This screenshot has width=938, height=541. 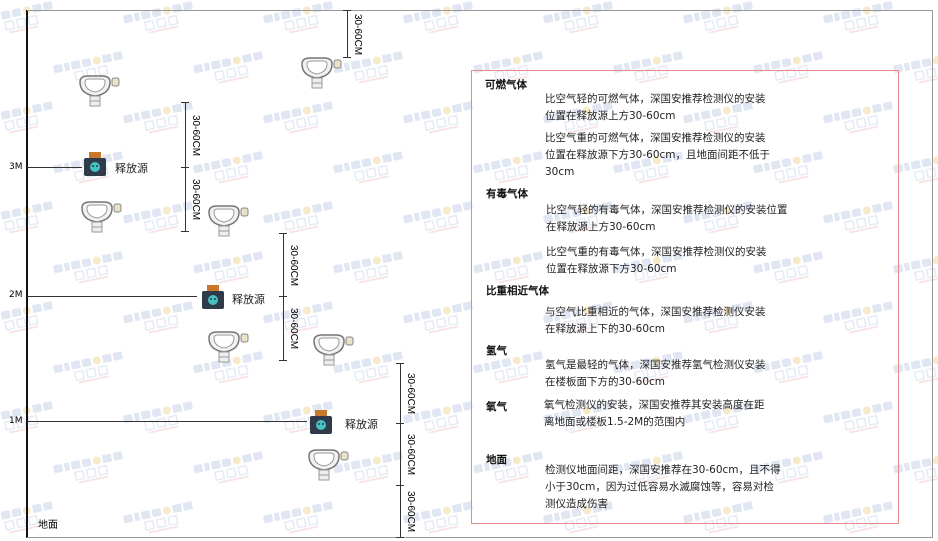 What do you see at coordinates (663, 470) in the screenshot?
I see `text-line: 检测仪地面间距，深国安推荐在30-60cm，且不得` at bounding box center [663, 470].